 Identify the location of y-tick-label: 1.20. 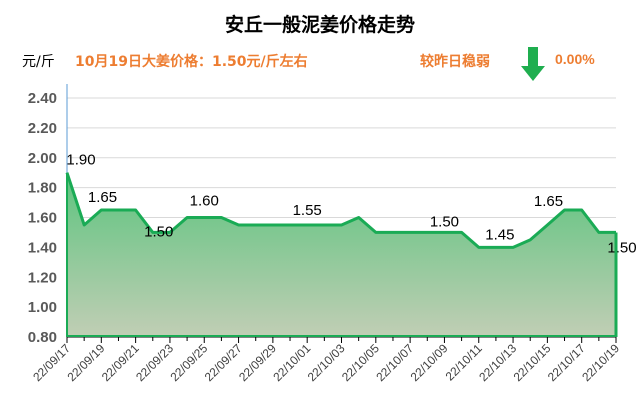
(42, 277).